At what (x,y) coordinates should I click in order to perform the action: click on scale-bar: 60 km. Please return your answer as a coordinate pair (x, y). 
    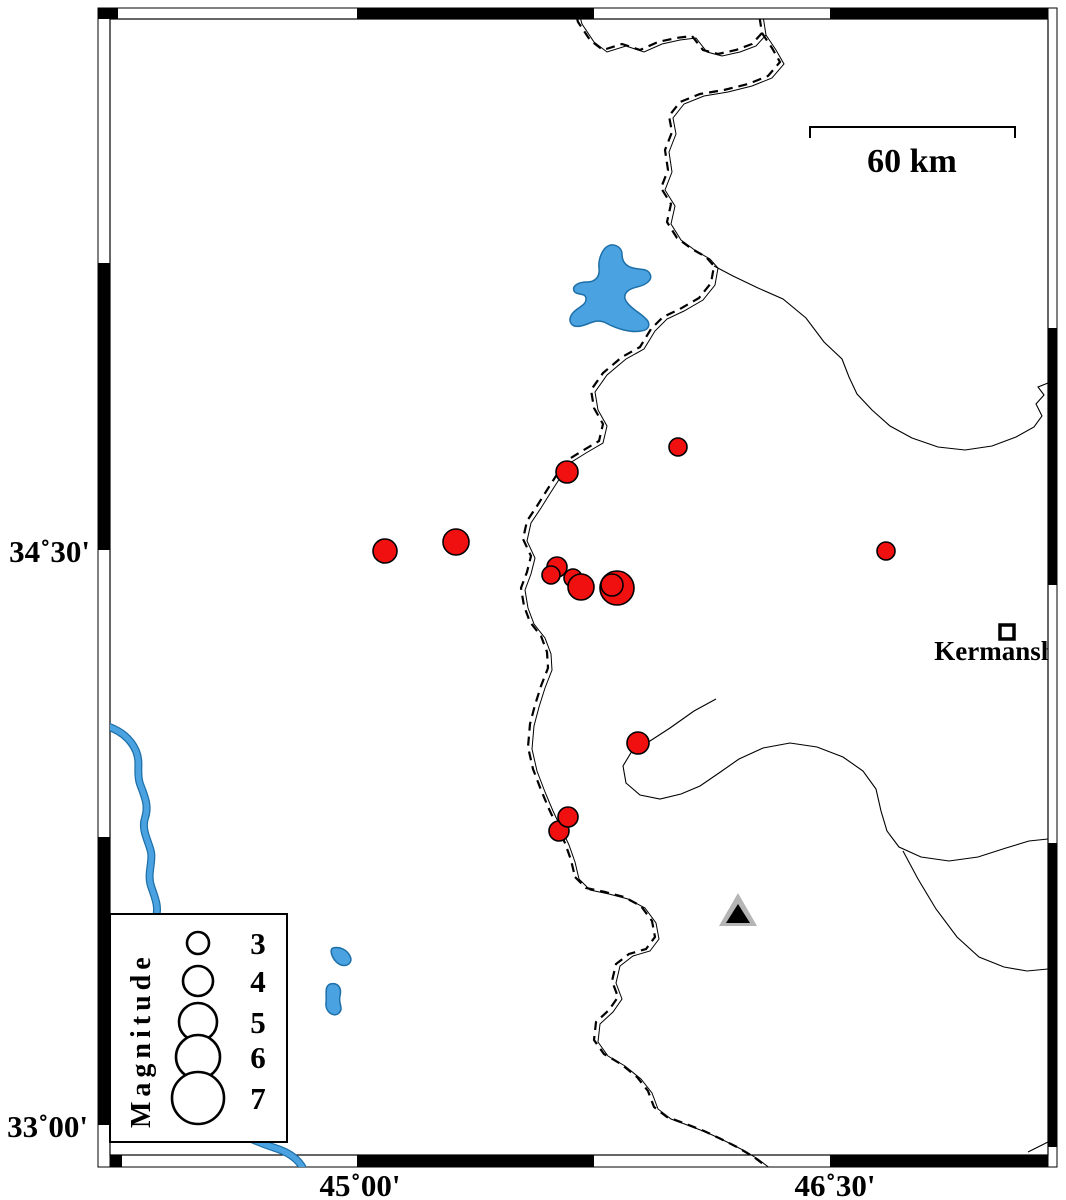
    Looking at the image, I should click on (912, 153).